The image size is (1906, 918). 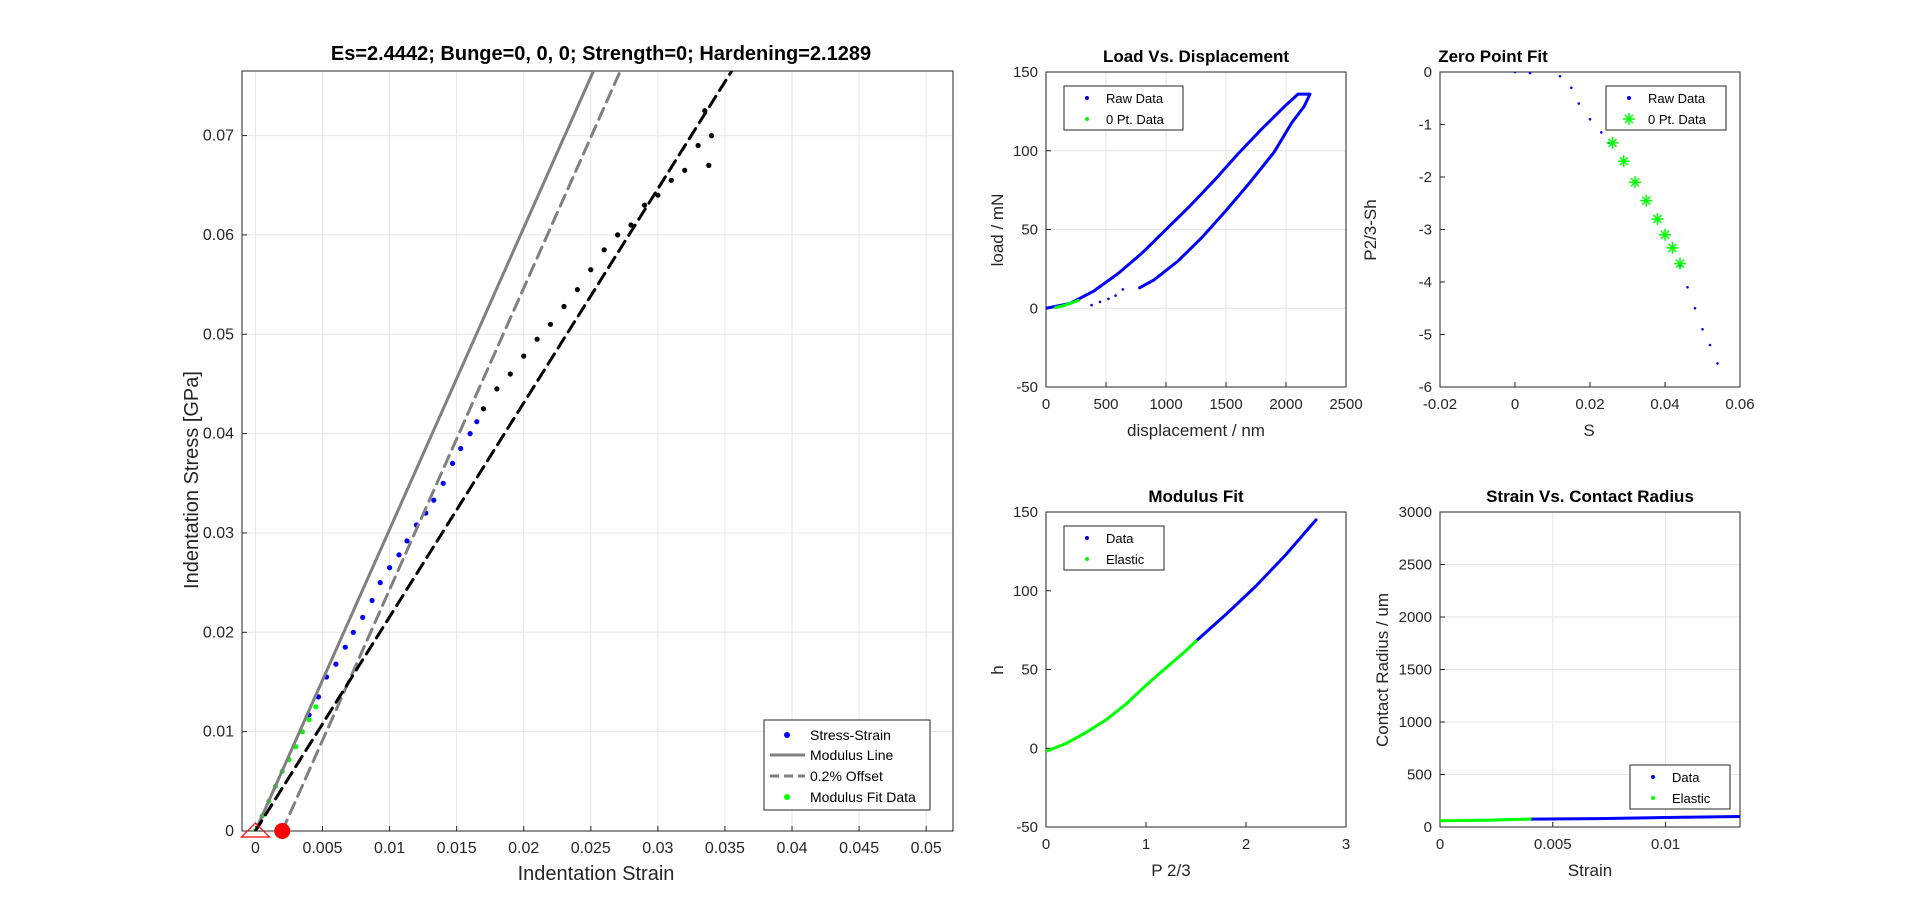 I want to click on strain-ytick-label-0: 0, so click(x=1428, y=827).